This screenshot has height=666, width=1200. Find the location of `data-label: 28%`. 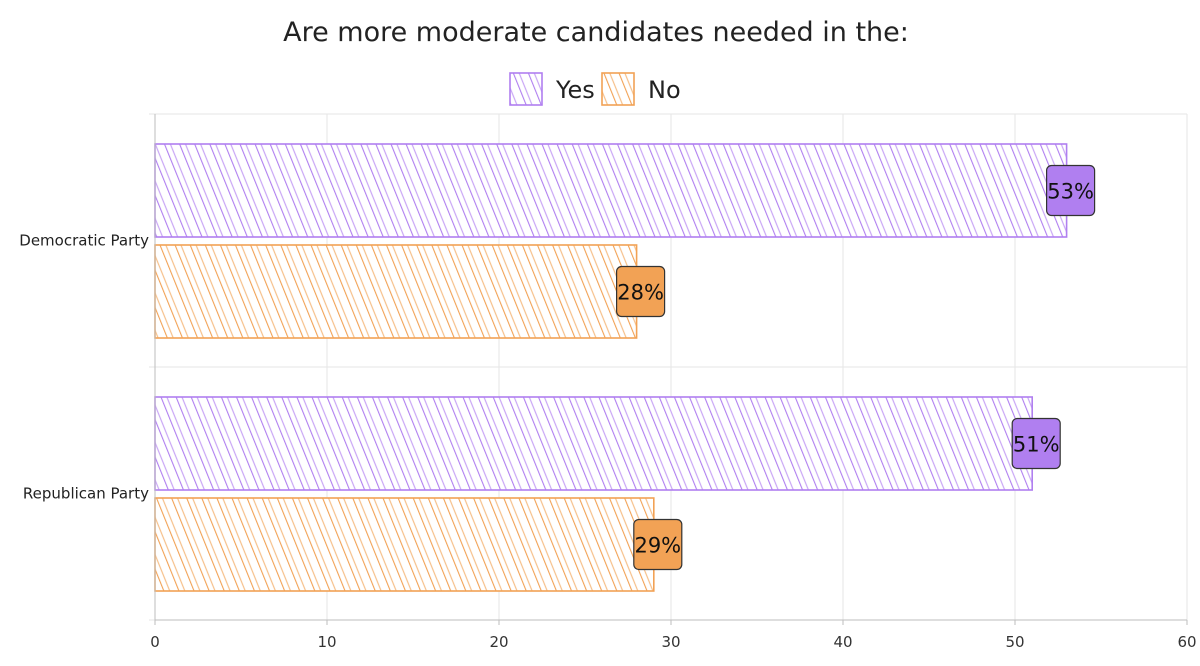

data-label: 28% is located at coordinates (640, 293).